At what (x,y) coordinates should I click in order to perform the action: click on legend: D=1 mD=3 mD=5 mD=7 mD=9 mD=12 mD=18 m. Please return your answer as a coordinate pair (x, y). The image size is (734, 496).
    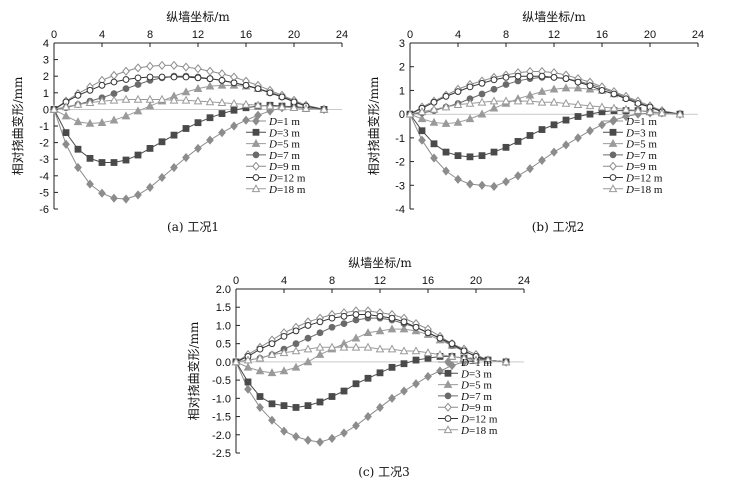
    Looking at the image, I should click on (276, 156).